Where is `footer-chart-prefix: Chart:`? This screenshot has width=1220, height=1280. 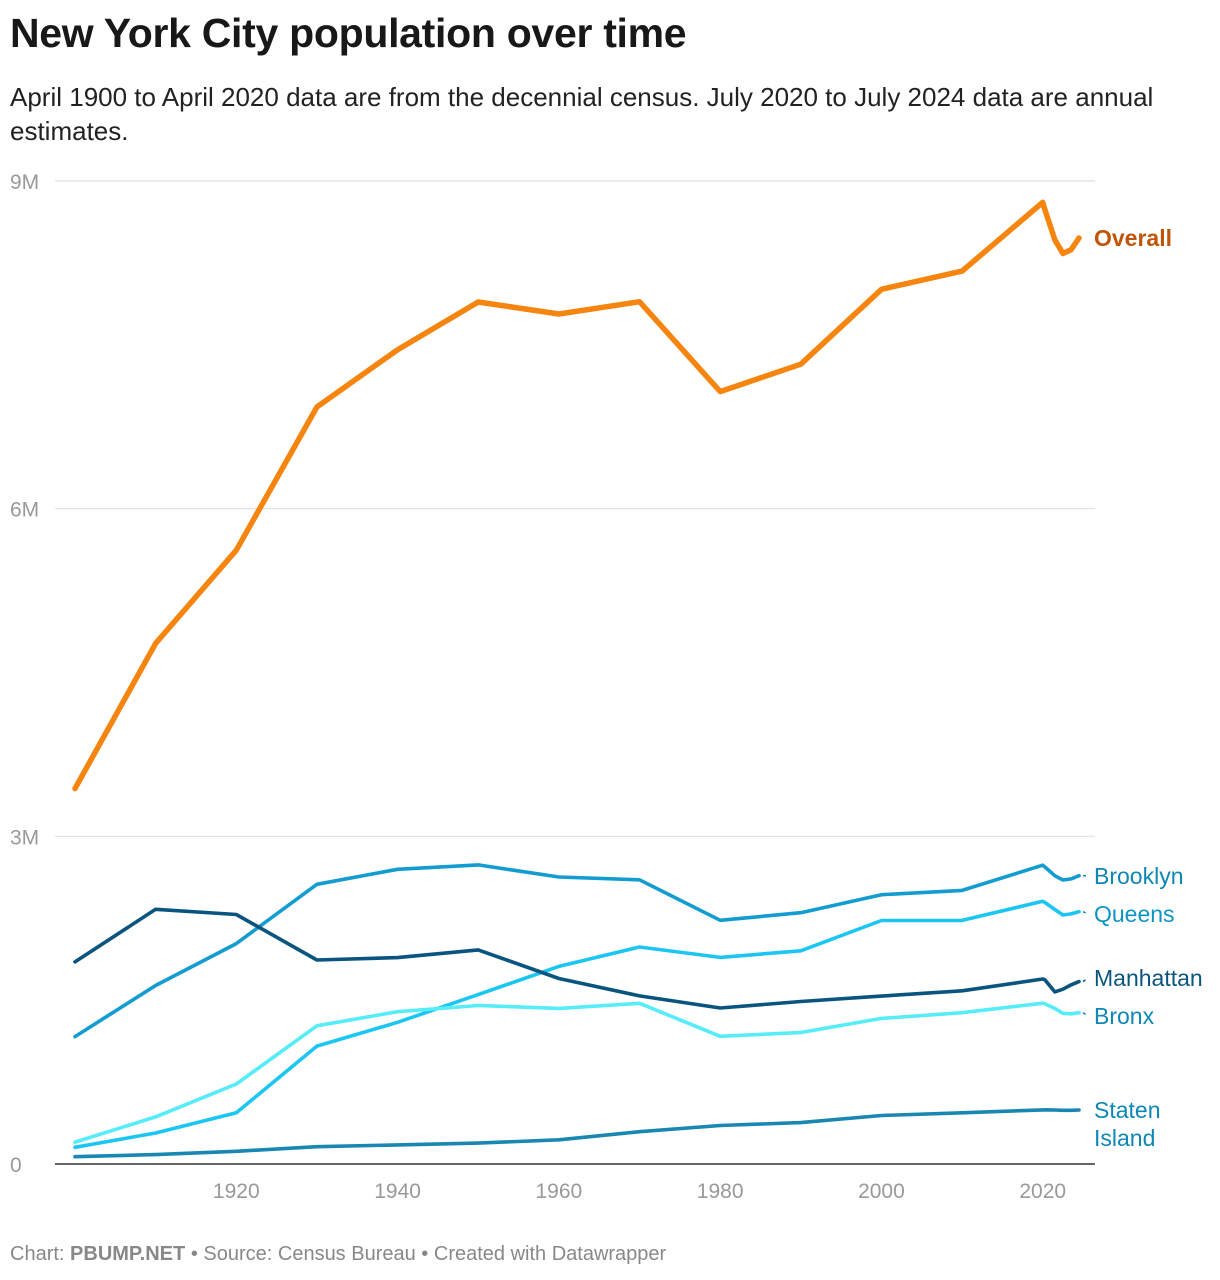
footer-chart-prefix: Chart: is located at coordinates (37, 1254).